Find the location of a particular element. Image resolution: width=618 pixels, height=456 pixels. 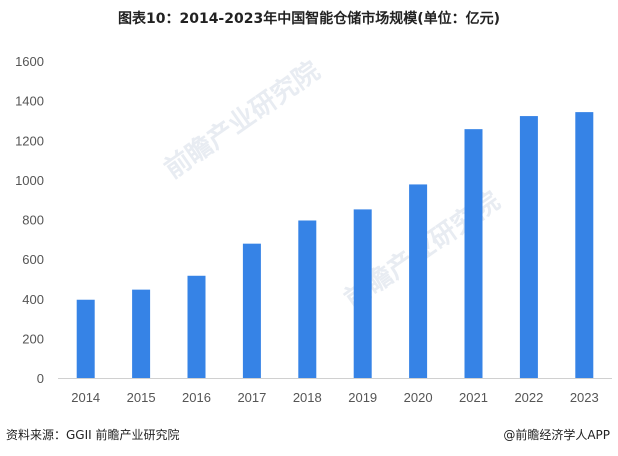

chart-title: 图表10：2014-2023年中国智能仓储市场规模(单位：亿元) is located at coordinates (309, 19).